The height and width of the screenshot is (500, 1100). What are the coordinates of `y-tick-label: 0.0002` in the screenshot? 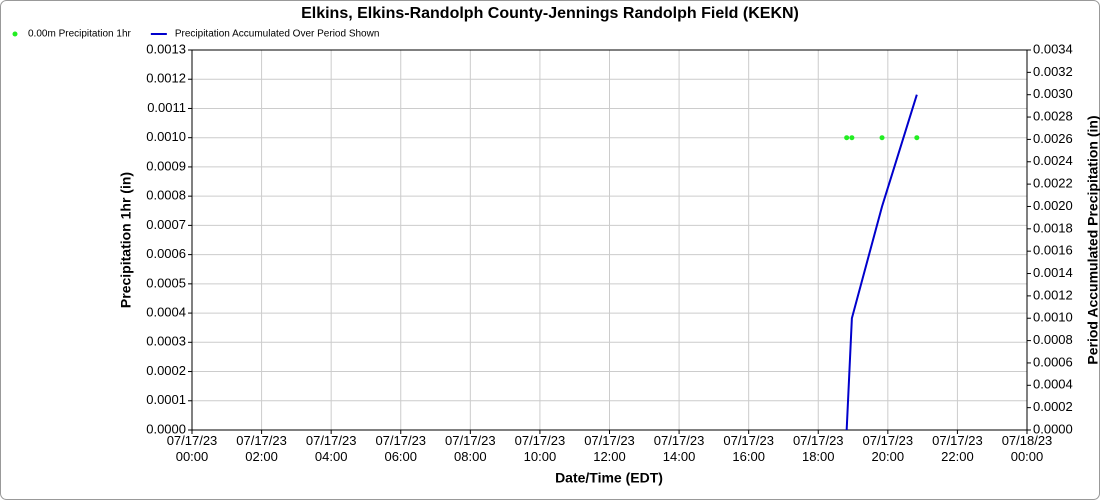 It's located at (166, 370).